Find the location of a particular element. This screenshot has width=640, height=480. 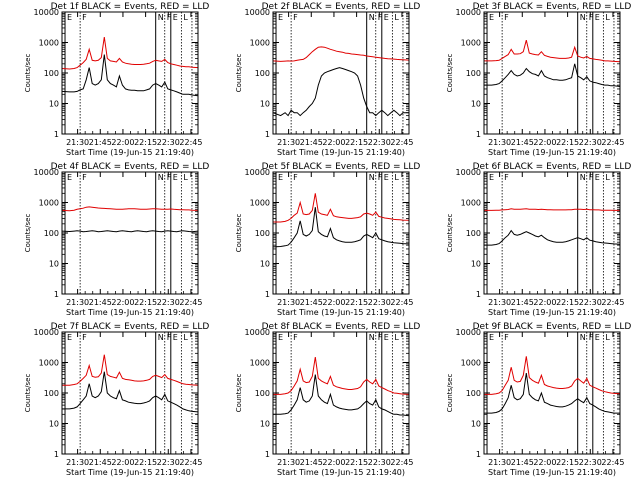

panel-title: Det 4f BLACK = Events, RED = LLD is located at coordinates (130, 167).